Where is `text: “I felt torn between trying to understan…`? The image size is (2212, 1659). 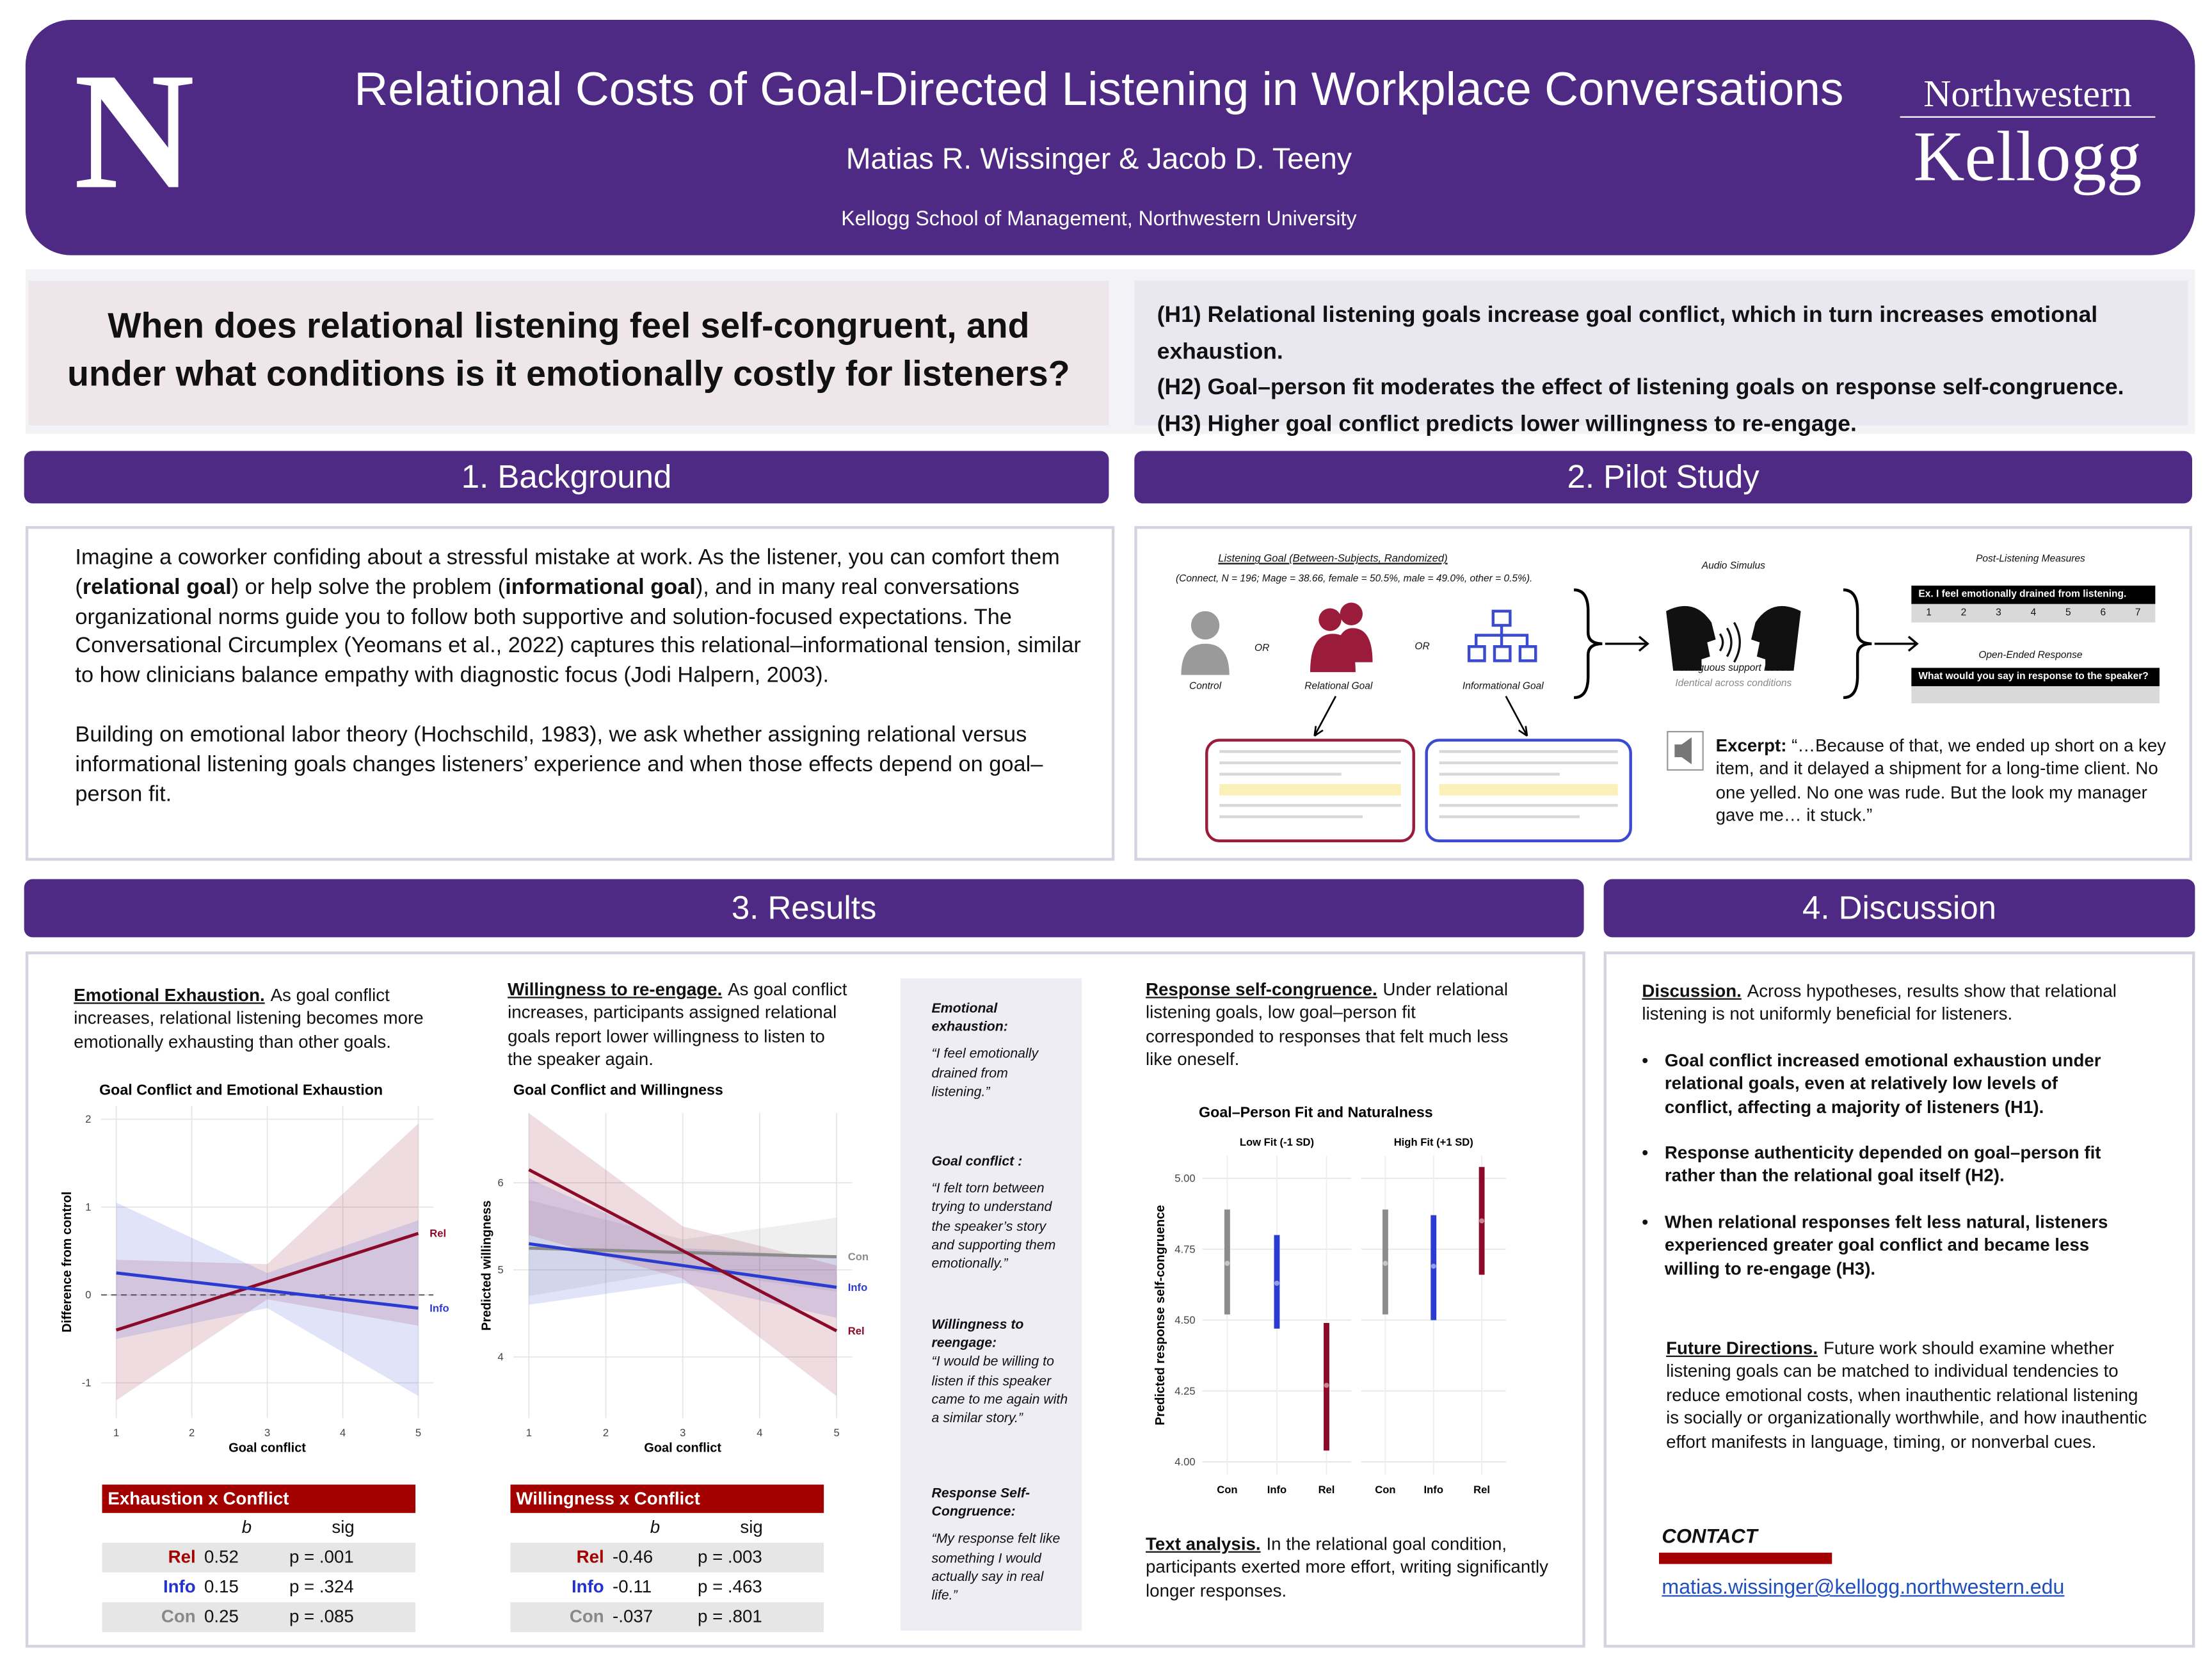 text: “I felt torn between trying to understan… is located at coordinates (993, 1226).